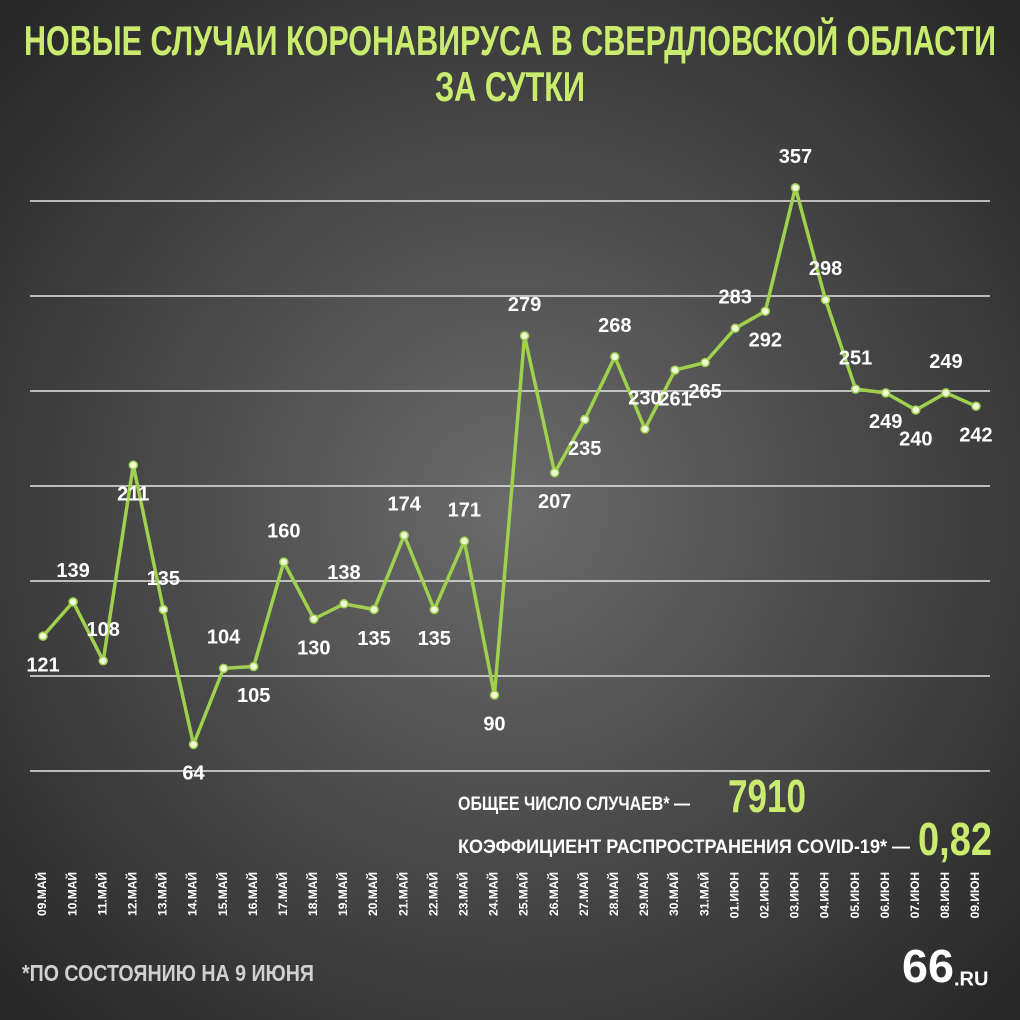  Describe the element at coordinates (193, 774) in the screenshot. I see `data-label: 64` at that location.